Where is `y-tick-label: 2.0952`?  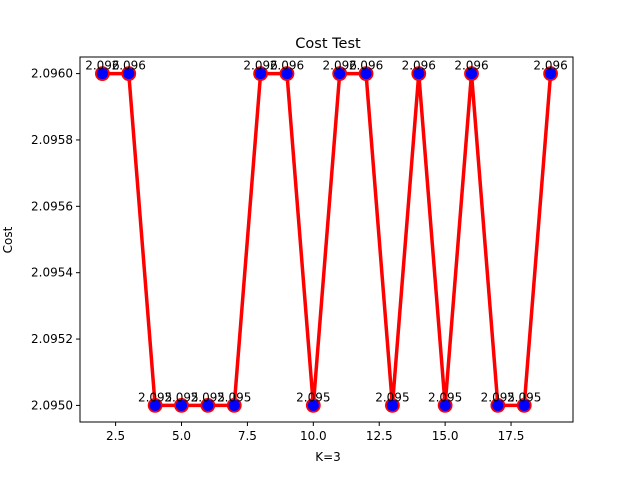 y-tick-label: 2.0952 is located at coordinates (52, 339).